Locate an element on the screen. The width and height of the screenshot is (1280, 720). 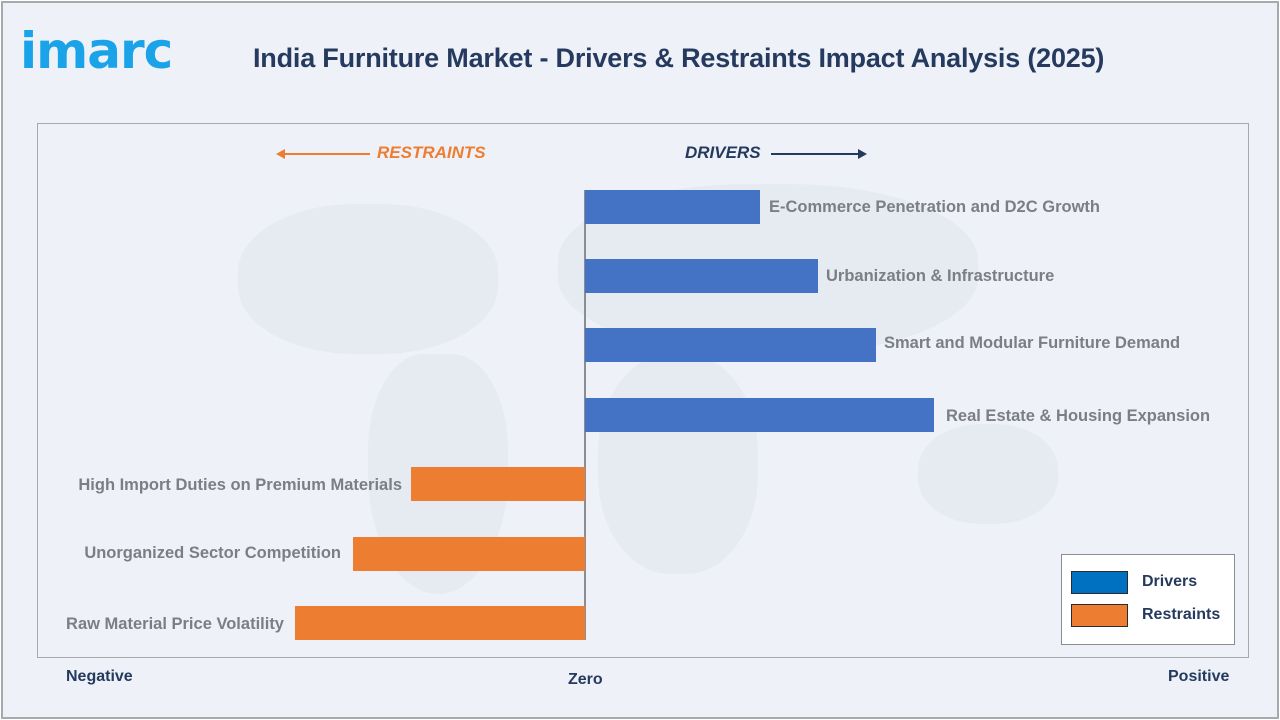
restraints-direction-label: RESTRAINTS is located at coordinates (431, 152).